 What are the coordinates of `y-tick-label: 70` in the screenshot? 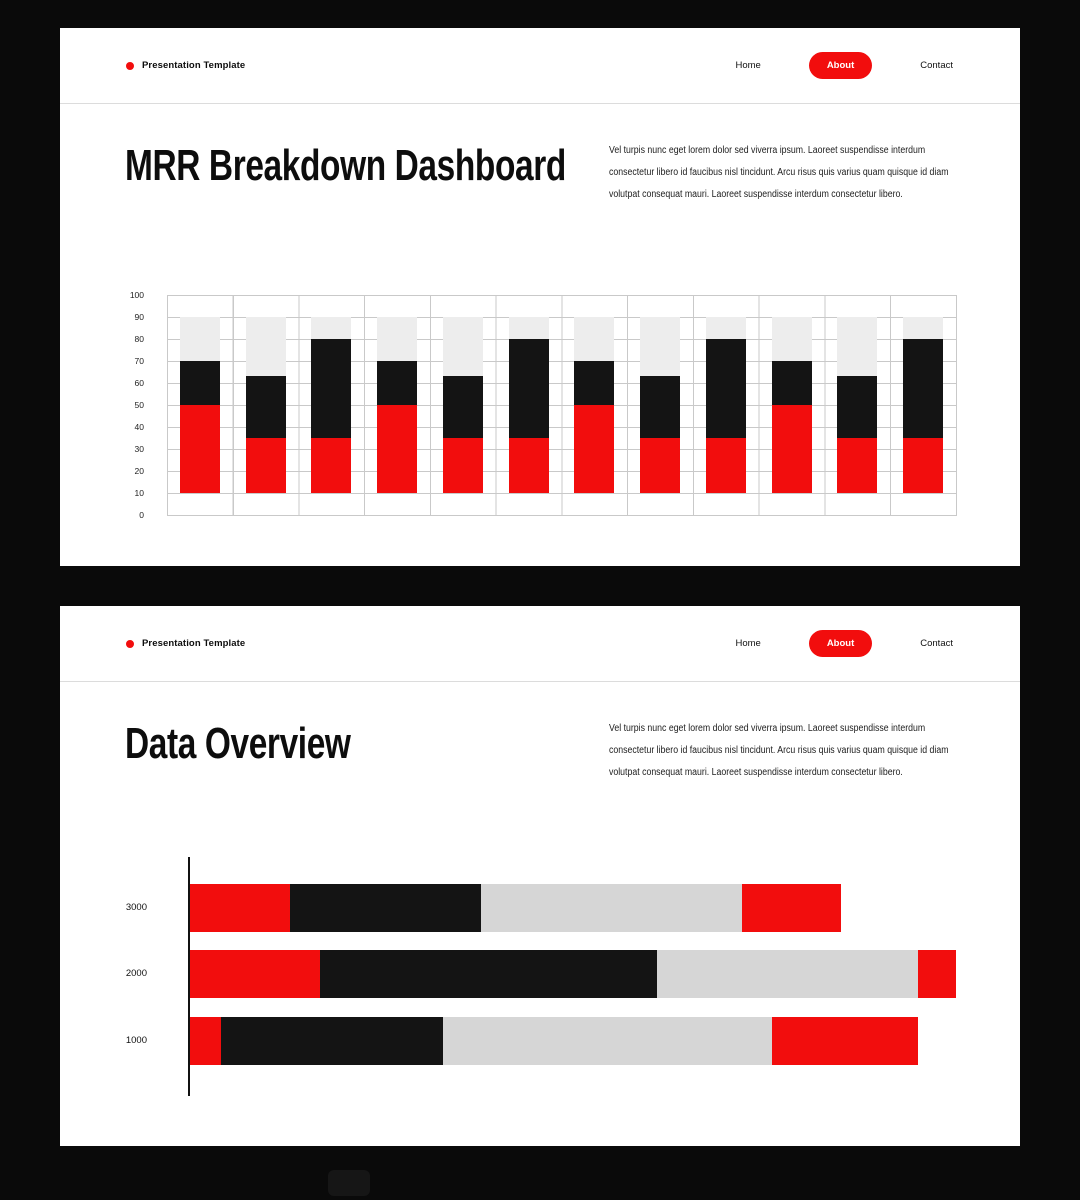 It's located at (139, 361).